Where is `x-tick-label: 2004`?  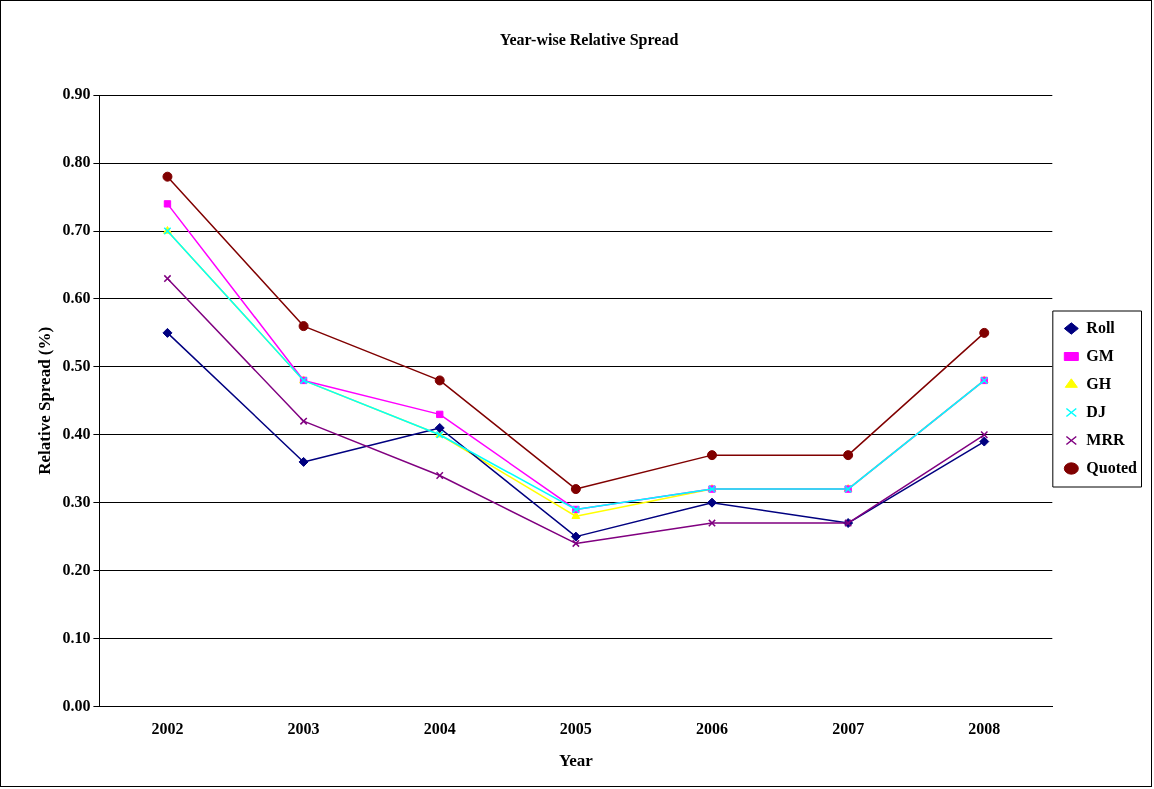 x-tick-label: 2004 is located at coordinates (439, 729).